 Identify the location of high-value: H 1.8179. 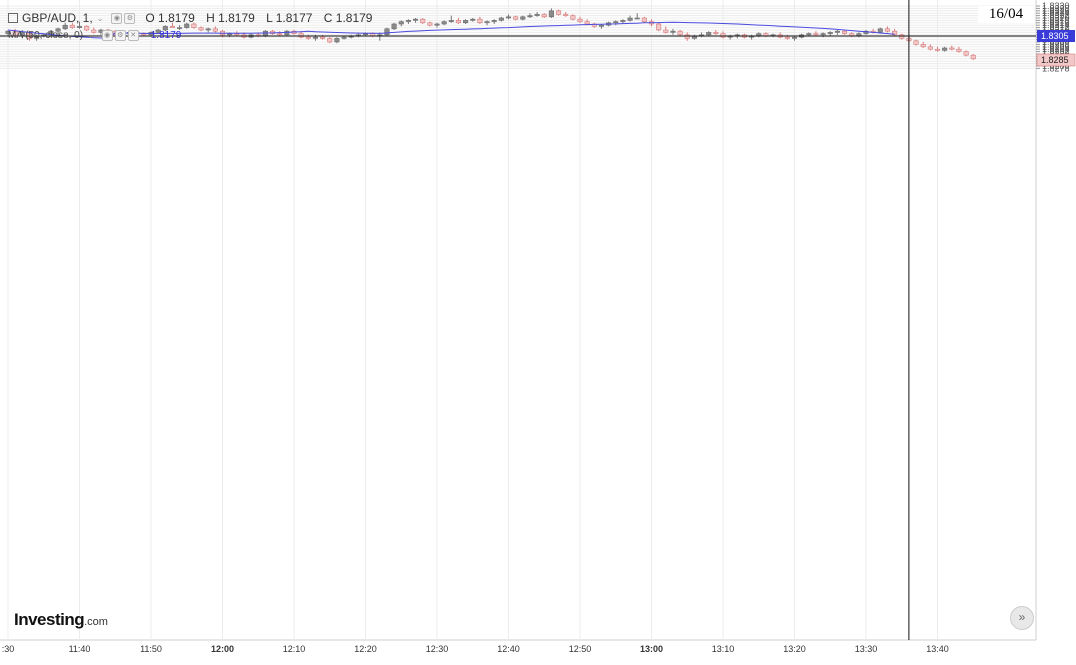
(230, 18).